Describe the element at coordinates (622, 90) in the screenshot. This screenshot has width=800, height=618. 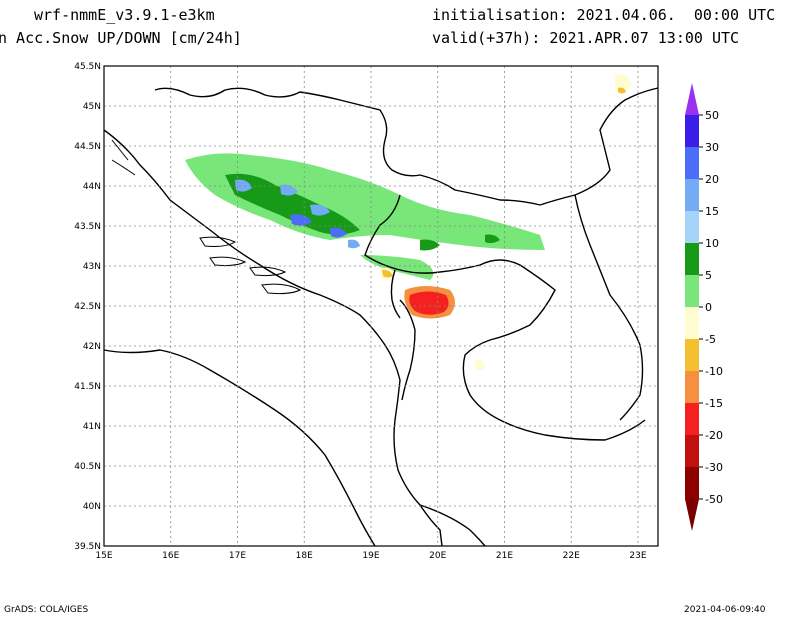
I see `snow-loss-5-10-ne` at that location.